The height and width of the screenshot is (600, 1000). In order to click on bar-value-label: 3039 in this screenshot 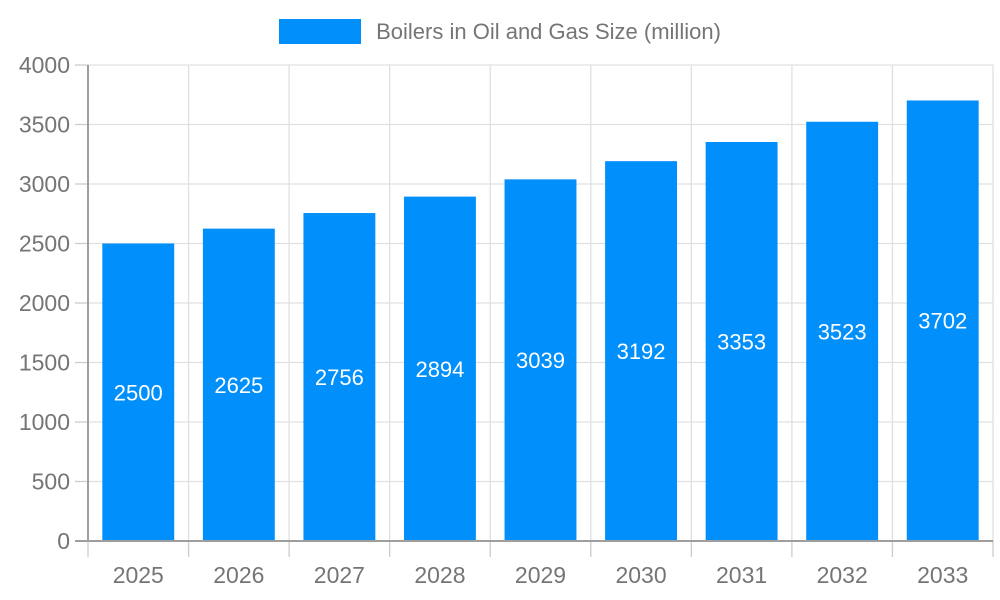, I will do `click(540, 360)`.